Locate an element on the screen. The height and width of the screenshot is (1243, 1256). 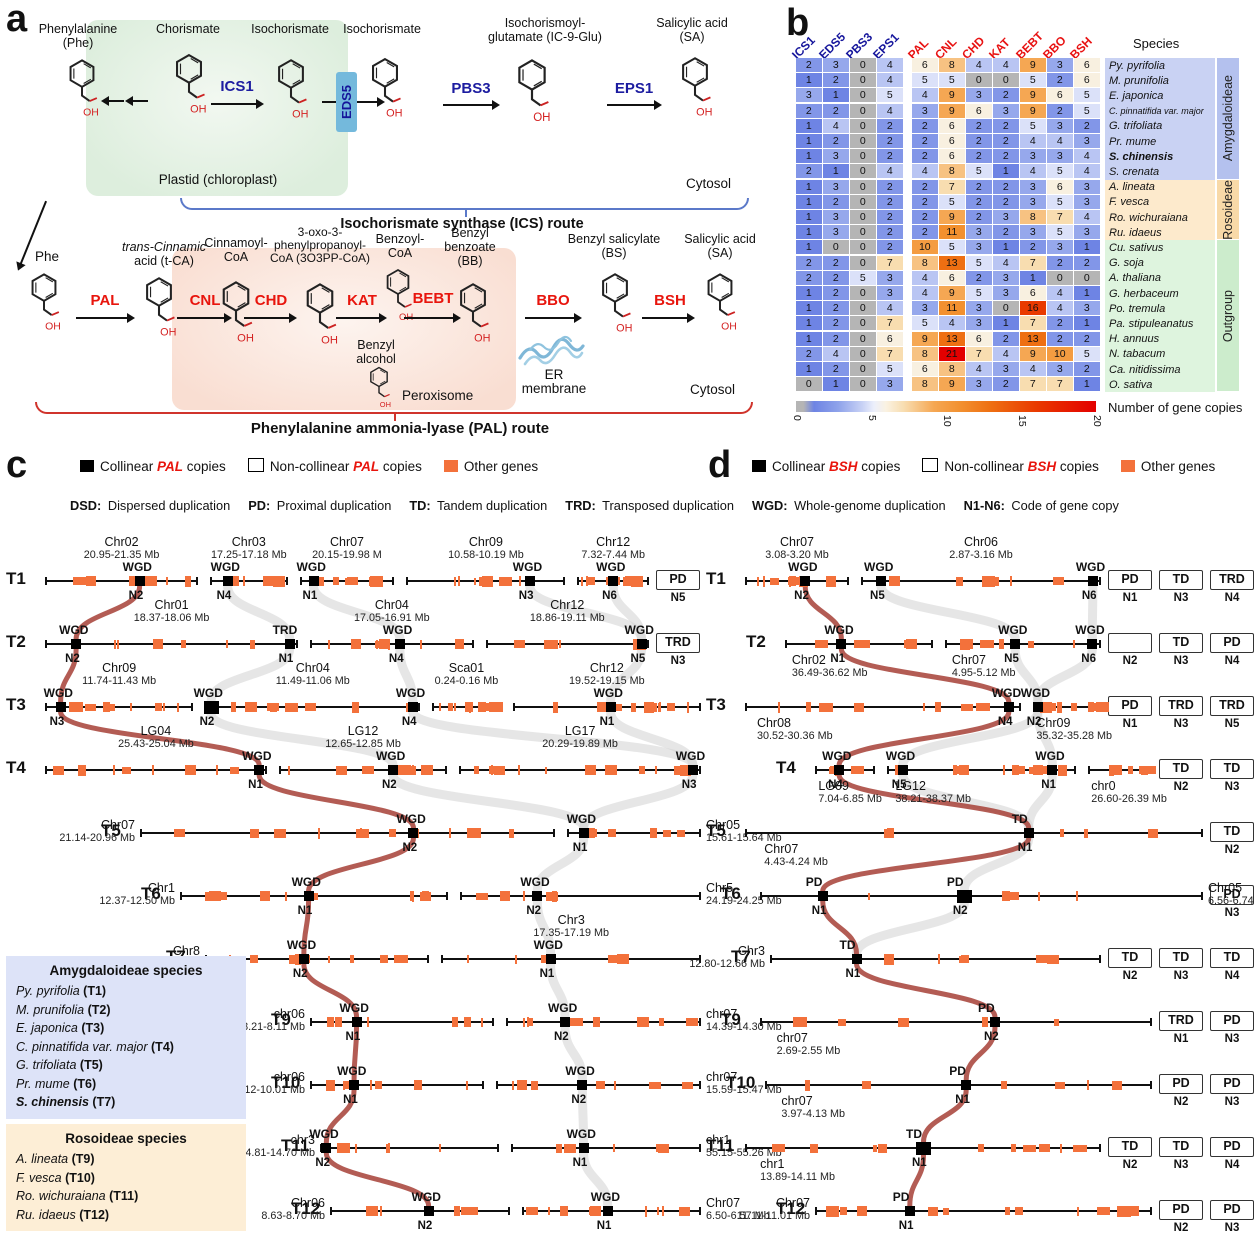
duplication-box: PD is located at coordinates (678, 580).